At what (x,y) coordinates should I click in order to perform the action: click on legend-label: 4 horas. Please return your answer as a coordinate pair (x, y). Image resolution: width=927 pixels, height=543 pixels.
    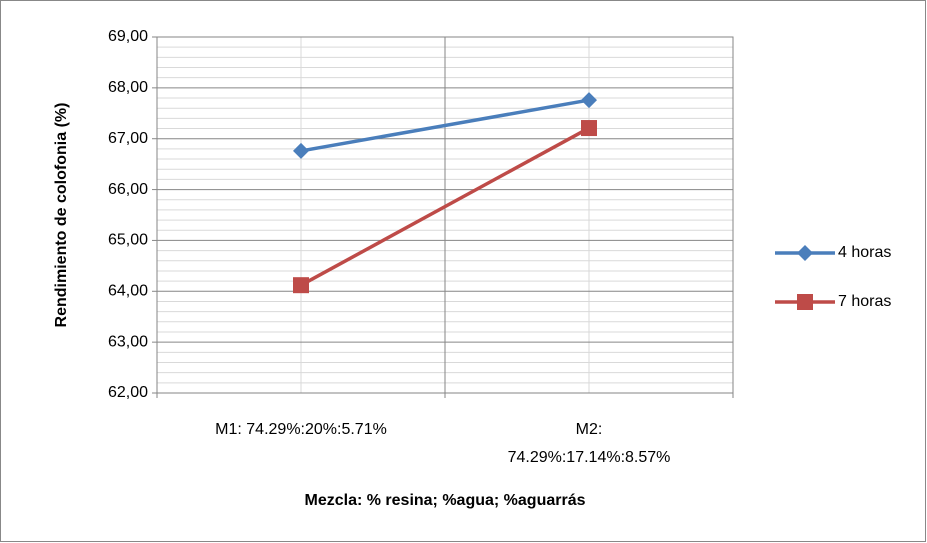
    Looking at the image, I should click on (864, 252).